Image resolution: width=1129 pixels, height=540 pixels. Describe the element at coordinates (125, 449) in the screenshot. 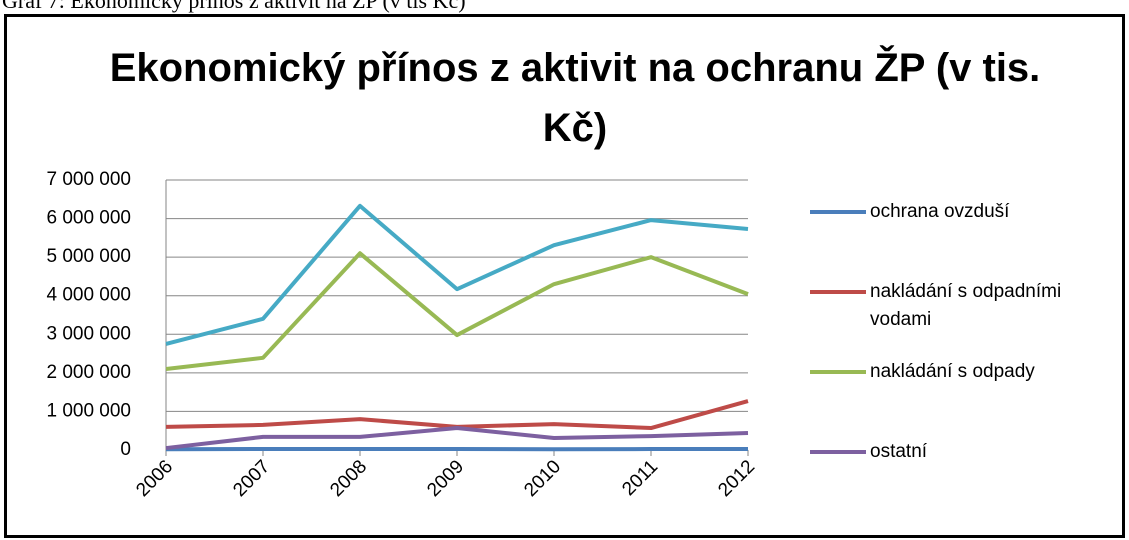

I see `y-tick-label: 0` at that location.